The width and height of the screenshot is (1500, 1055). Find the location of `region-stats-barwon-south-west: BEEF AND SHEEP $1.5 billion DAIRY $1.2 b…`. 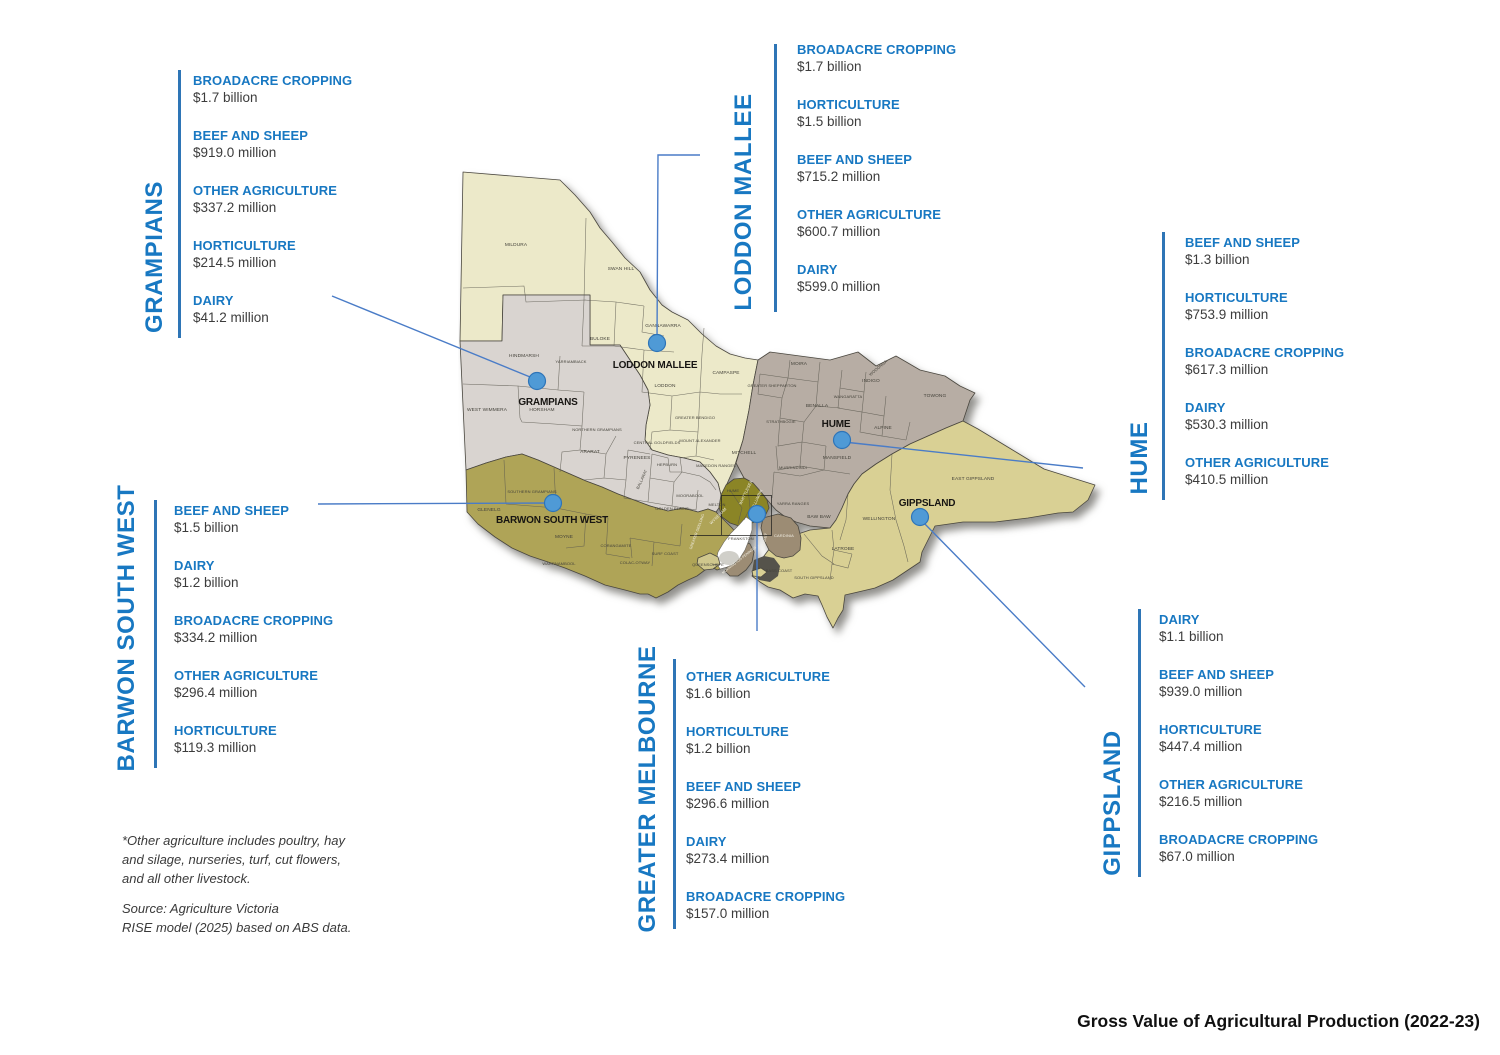

region-stats-barwon-south-west: BEEF AND SHEEP $1.5 billion DAIRY $1.2 b… is located at coordinates (253, 639).